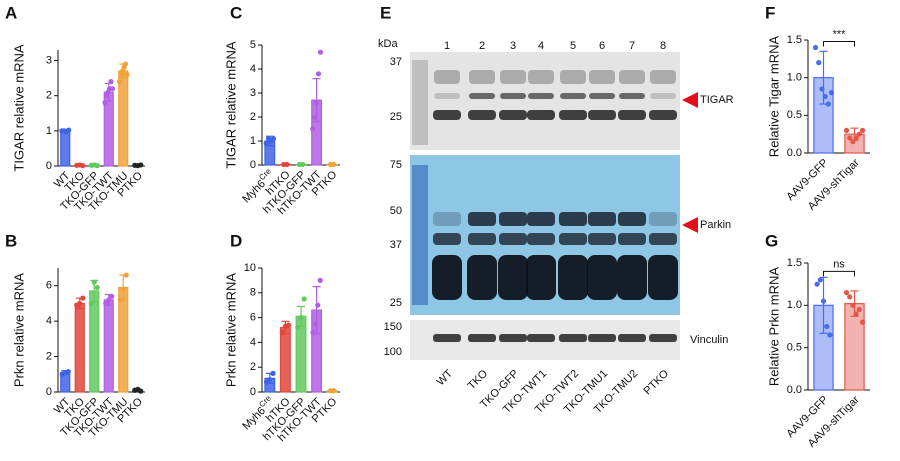 The height and width of the screenshot is (461, 900). I want to click on lane-number: 1, so click(447, 46).